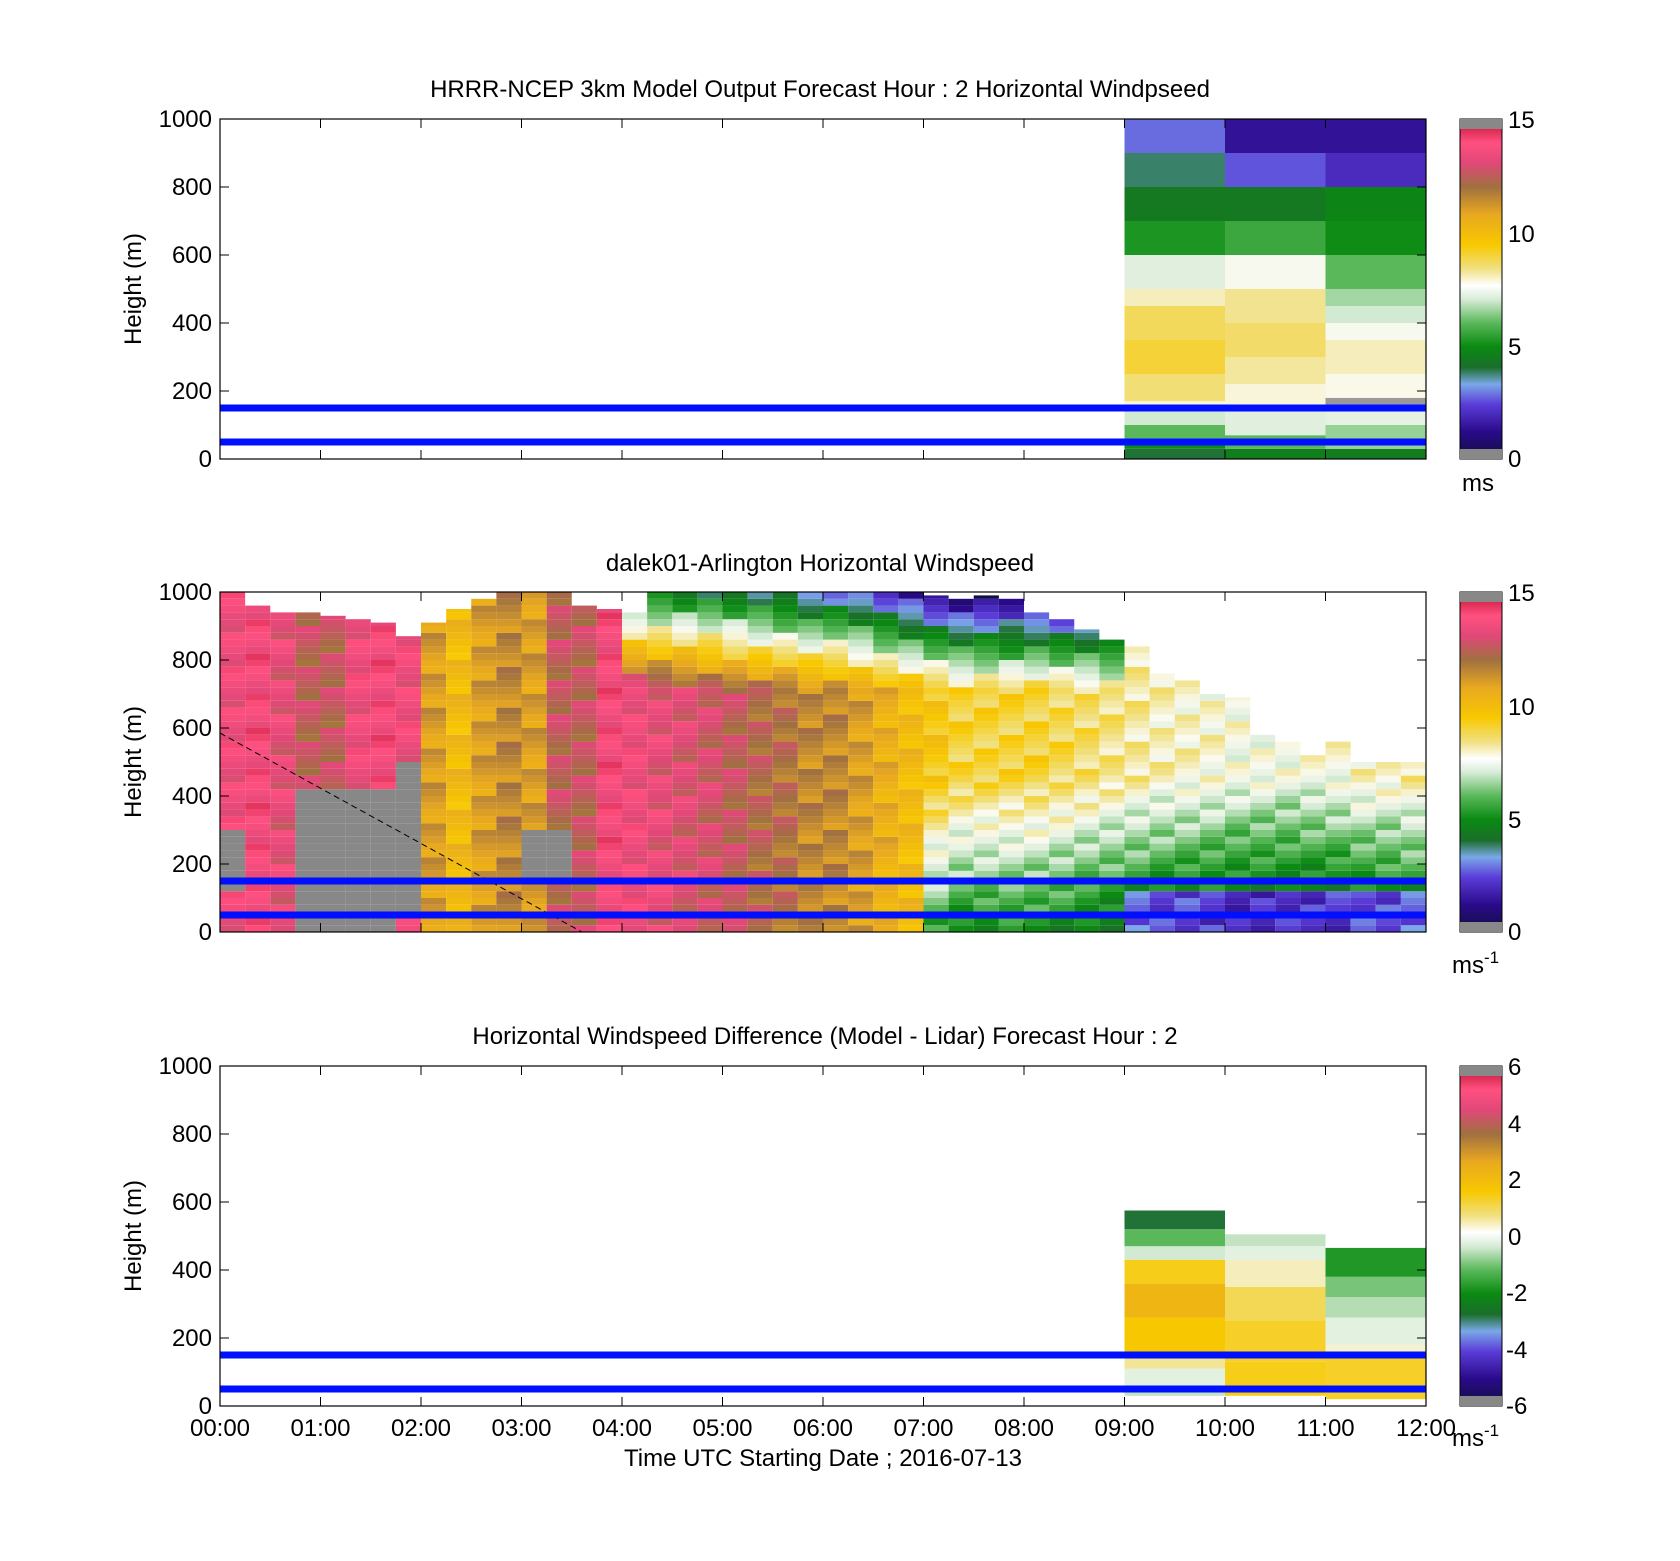  What do you see at coordinates (185, 119) in the screenshot?
I see `y-tick-label: 1000` at bounding box center [185, 119].